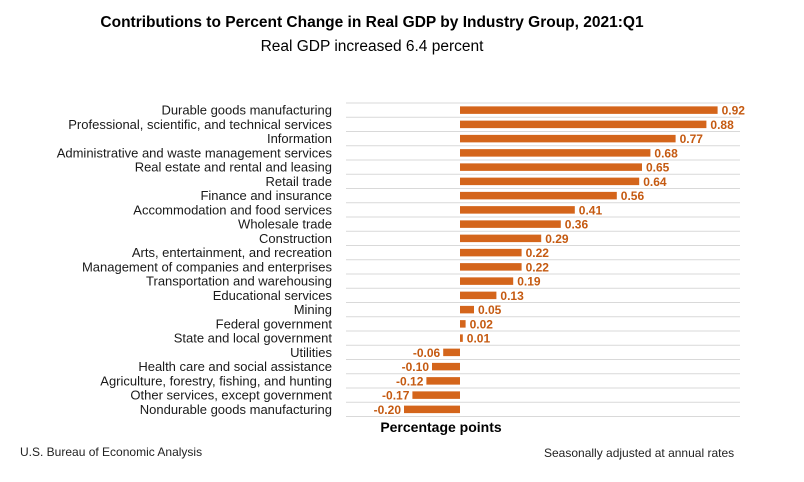  Describe the element at coordinates (410, 381) in the screenshot. I see `value-label: -0.12` at that location.